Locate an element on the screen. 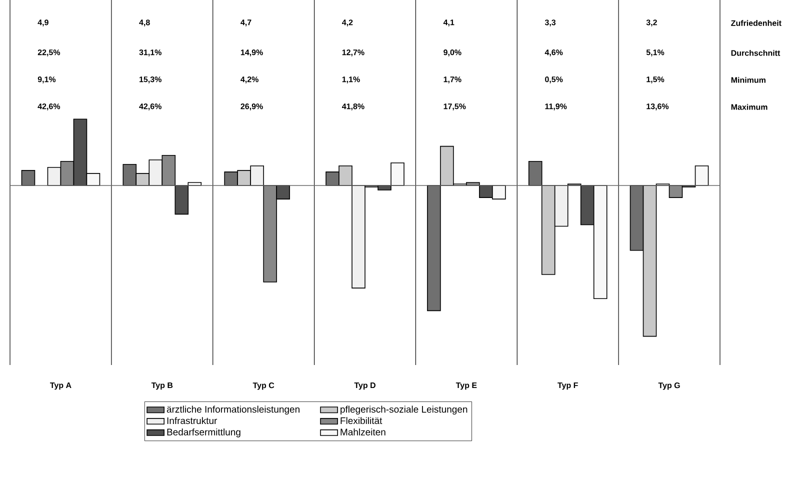 Image resolution: width=790 pixels, height=487 pixels. text: 3,2 is located at coordinates (651, 23).